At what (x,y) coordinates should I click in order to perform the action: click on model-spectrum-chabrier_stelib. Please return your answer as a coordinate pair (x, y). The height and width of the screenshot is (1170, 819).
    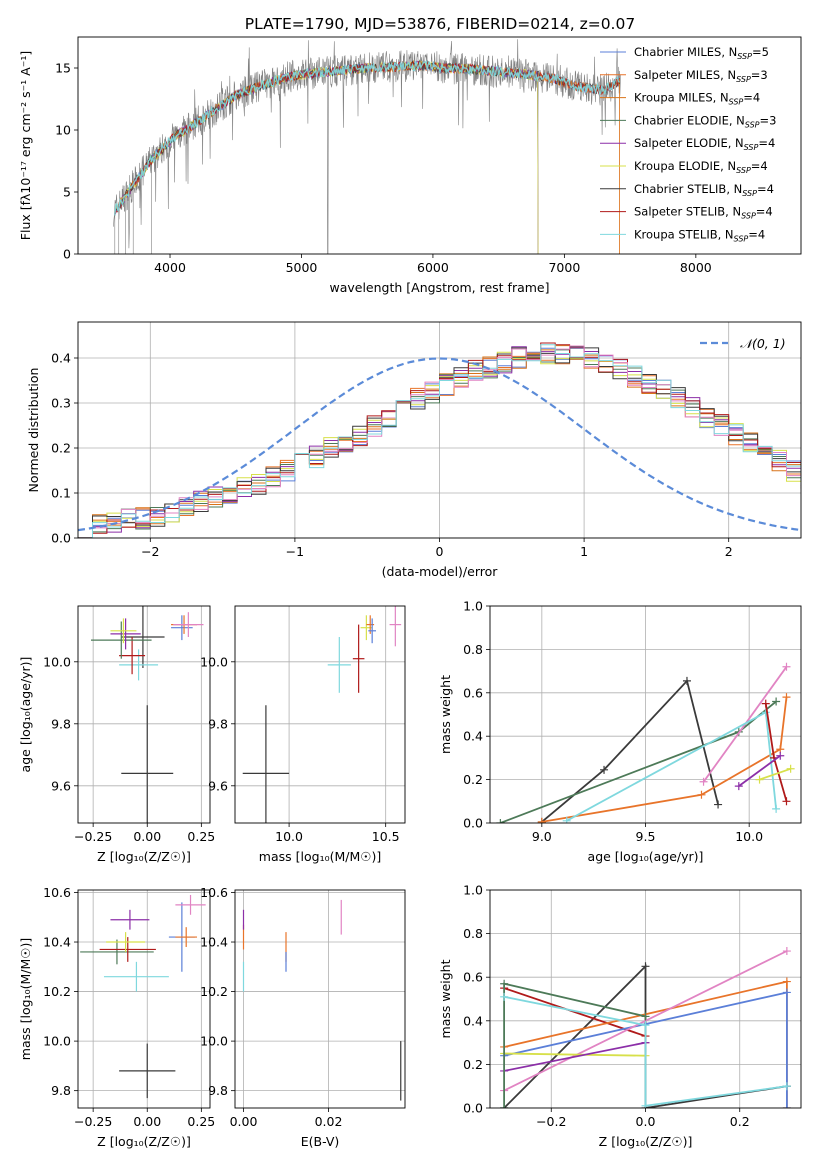
    Looking at the image, I should click on (367, 138).